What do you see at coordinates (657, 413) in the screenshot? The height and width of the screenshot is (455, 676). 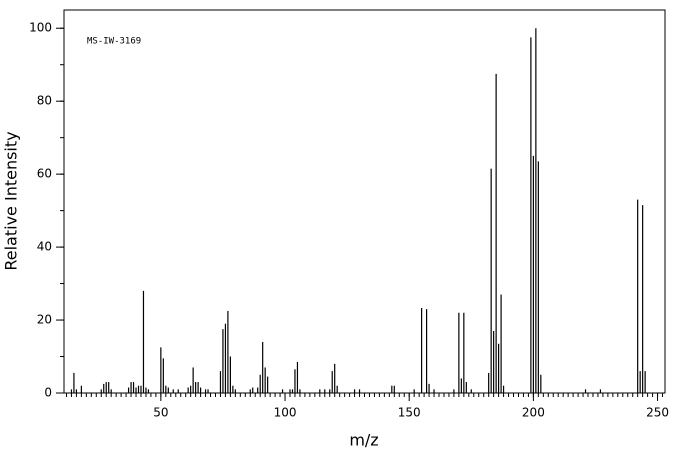 I see `x-tick-label: 250` at bounding box center [657, 413].